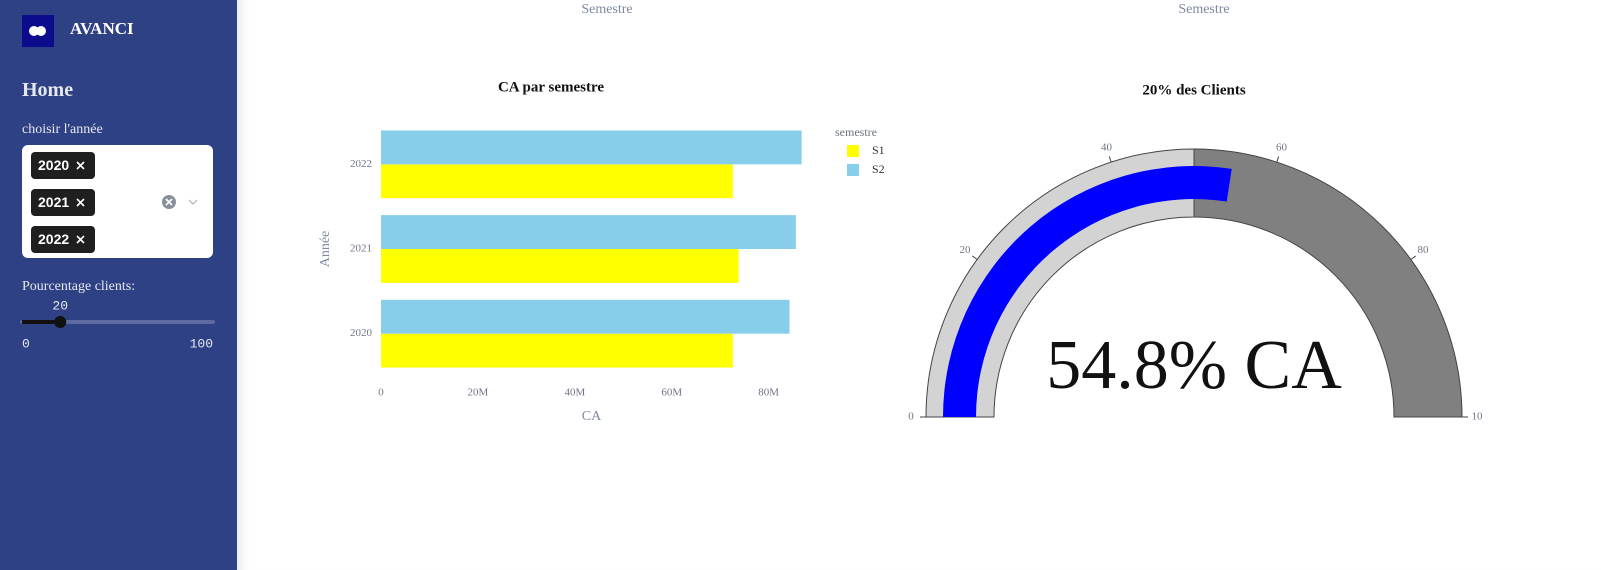 This screenshot has height=570, width=1601. What do you see at coordinates (574, 393) in the screenshot?
I see `x-tick-label: 40M` at bounding box center [574, 393].